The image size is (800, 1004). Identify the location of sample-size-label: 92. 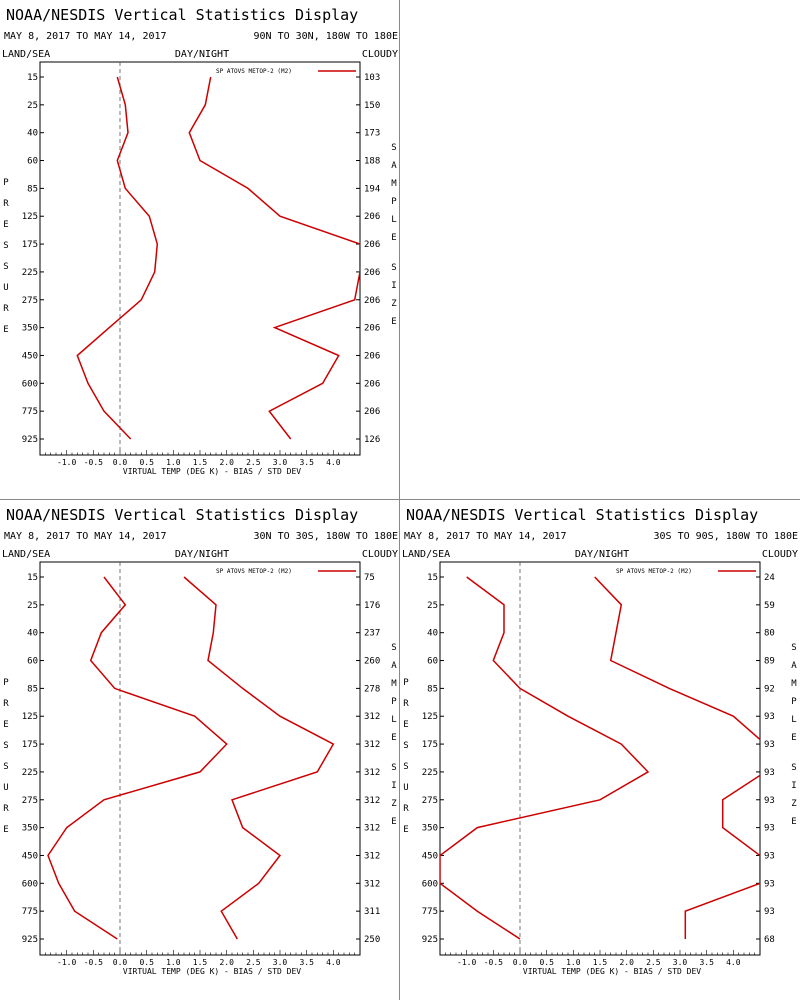
(769, 689).